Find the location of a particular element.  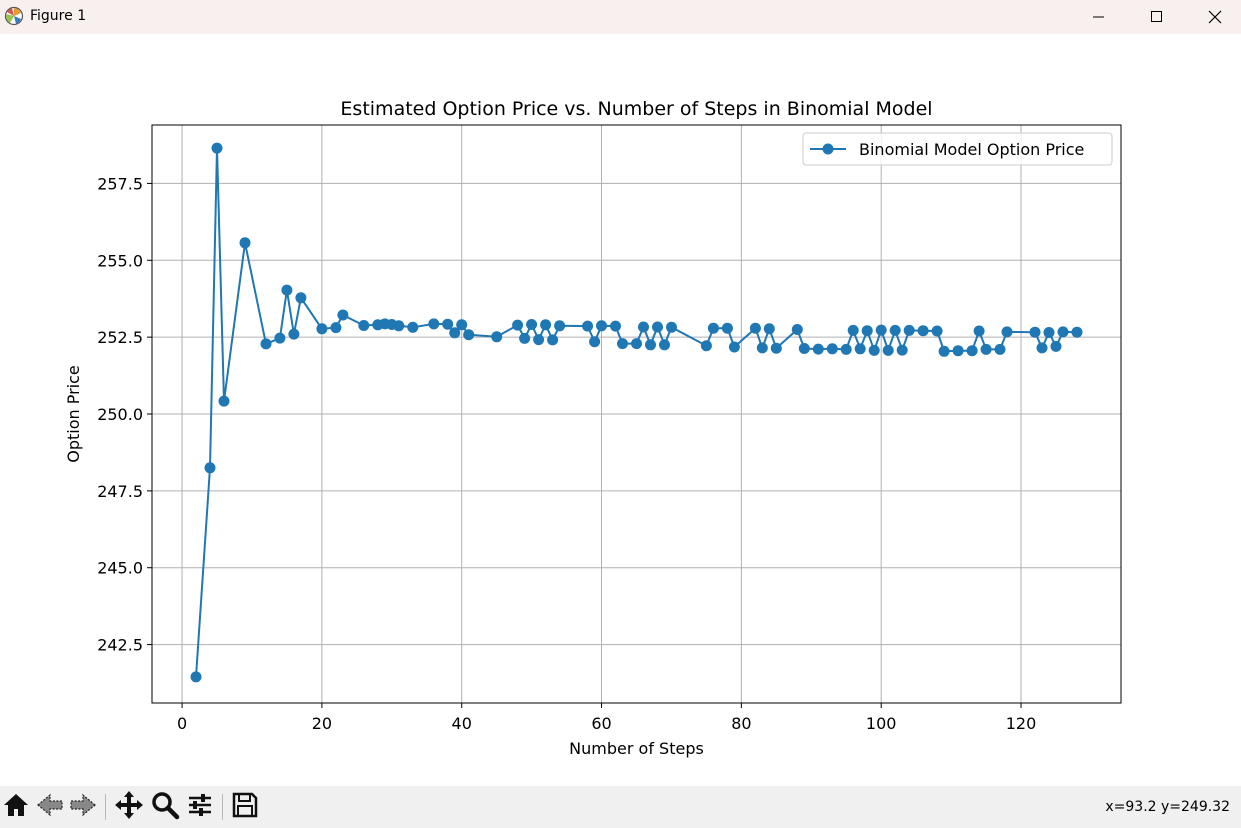

forward-icon is located at coordinates (83, 807).